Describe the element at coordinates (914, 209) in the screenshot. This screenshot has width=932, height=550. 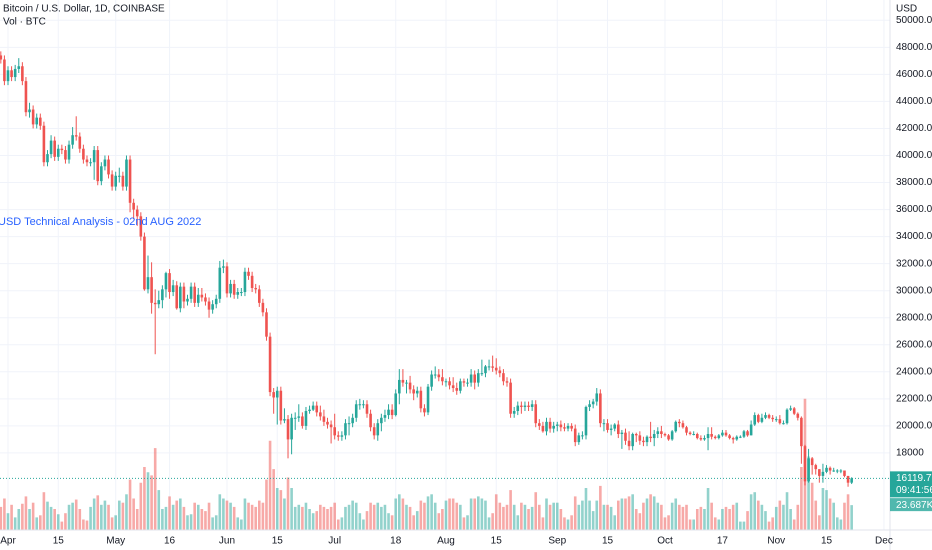
I see `y-tick-label: 36000.00` at that location.